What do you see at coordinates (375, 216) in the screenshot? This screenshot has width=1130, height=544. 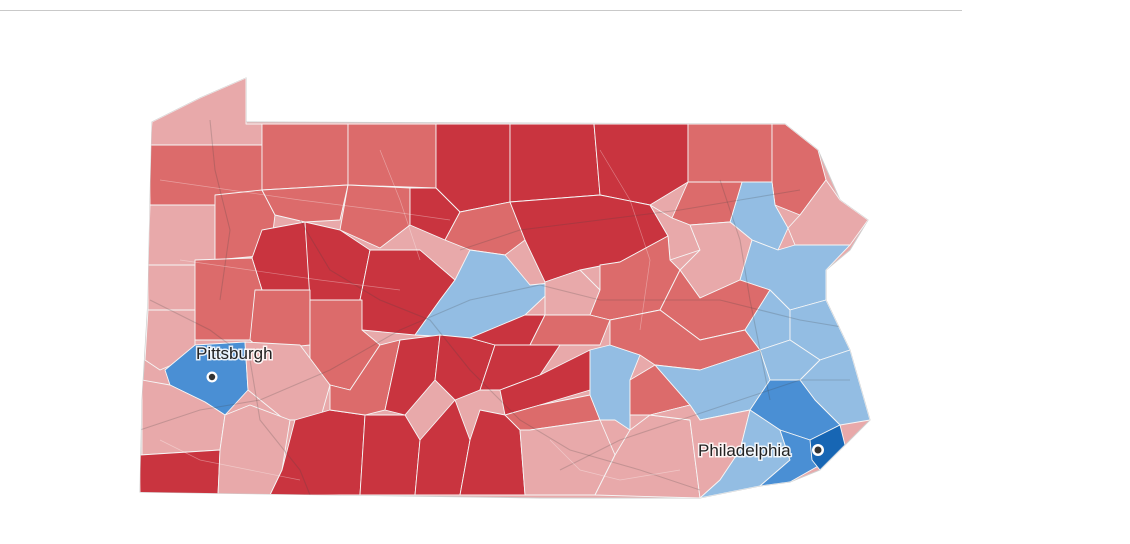 I see `county-elk` at bounding box center [375, 216].